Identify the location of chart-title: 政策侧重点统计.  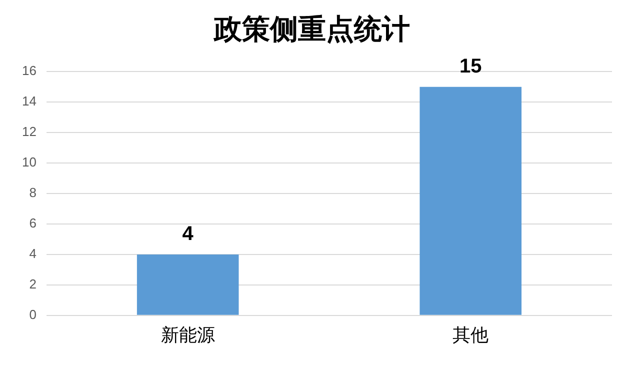
(311, 29).